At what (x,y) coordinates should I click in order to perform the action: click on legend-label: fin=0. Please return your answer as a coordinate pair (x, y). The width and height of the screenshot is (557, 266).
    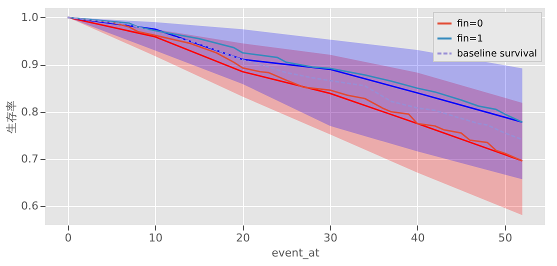
    Looking at the image, I should click on (470, 24).